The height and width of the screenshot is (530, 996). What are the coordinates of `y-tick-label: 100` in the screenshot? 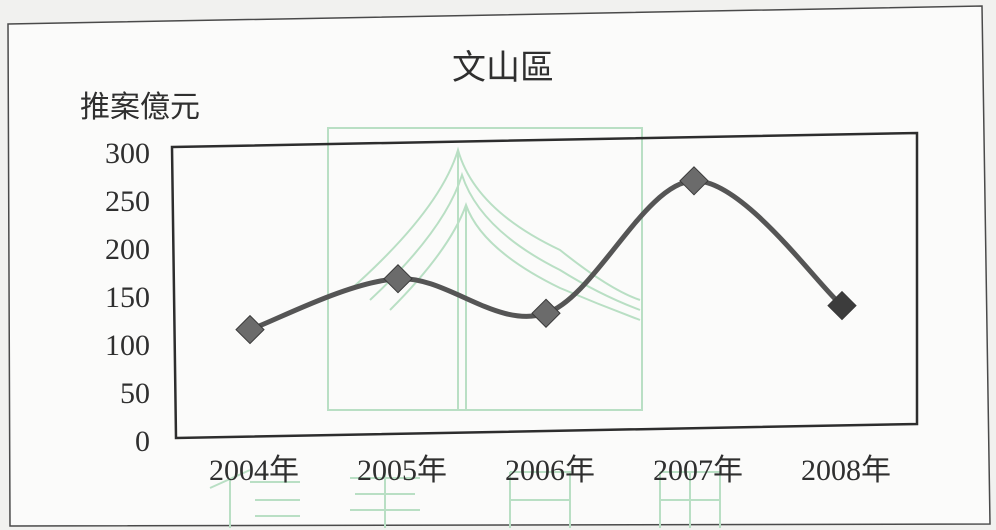 It's located at (127, 345).